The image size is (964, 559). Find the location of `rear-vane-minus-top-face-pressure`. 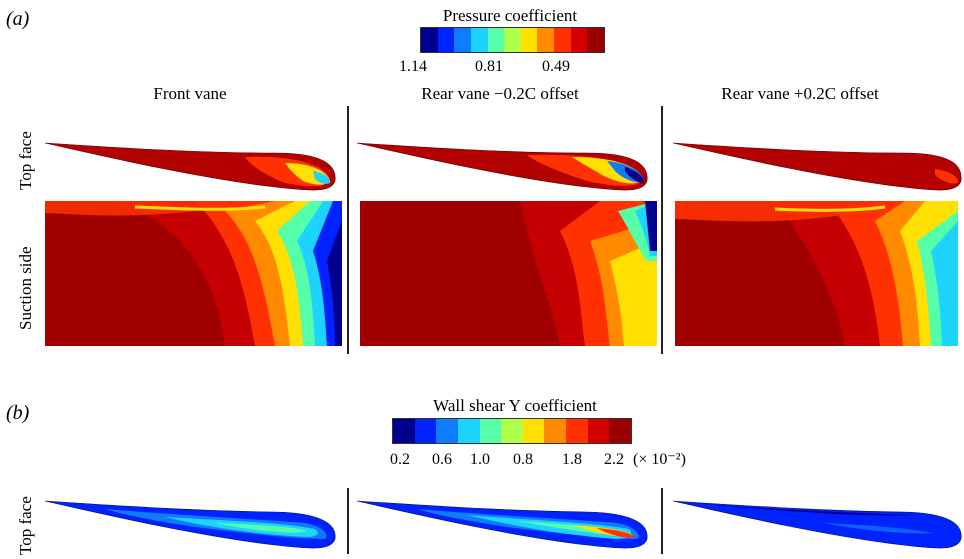

rear-vane-minus-top-face-pressure is located at coordinates (502, 166).